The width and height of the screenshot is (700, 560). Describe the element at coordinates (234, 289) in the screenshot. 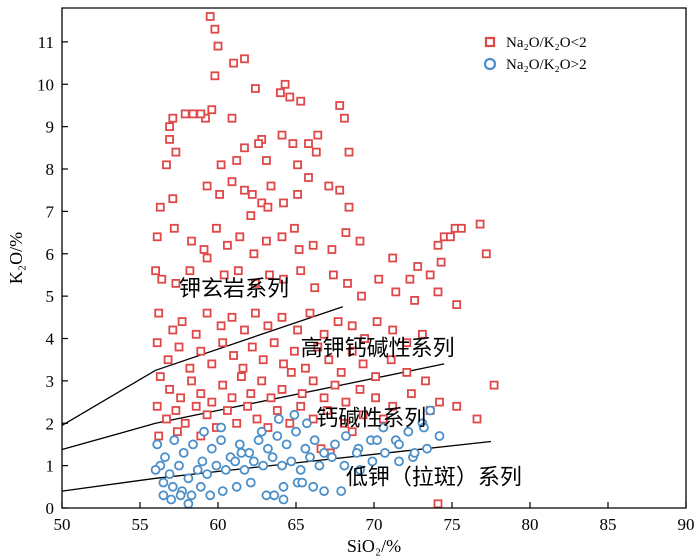

I see `series-region-label: 钾玄岩系列` at that location.